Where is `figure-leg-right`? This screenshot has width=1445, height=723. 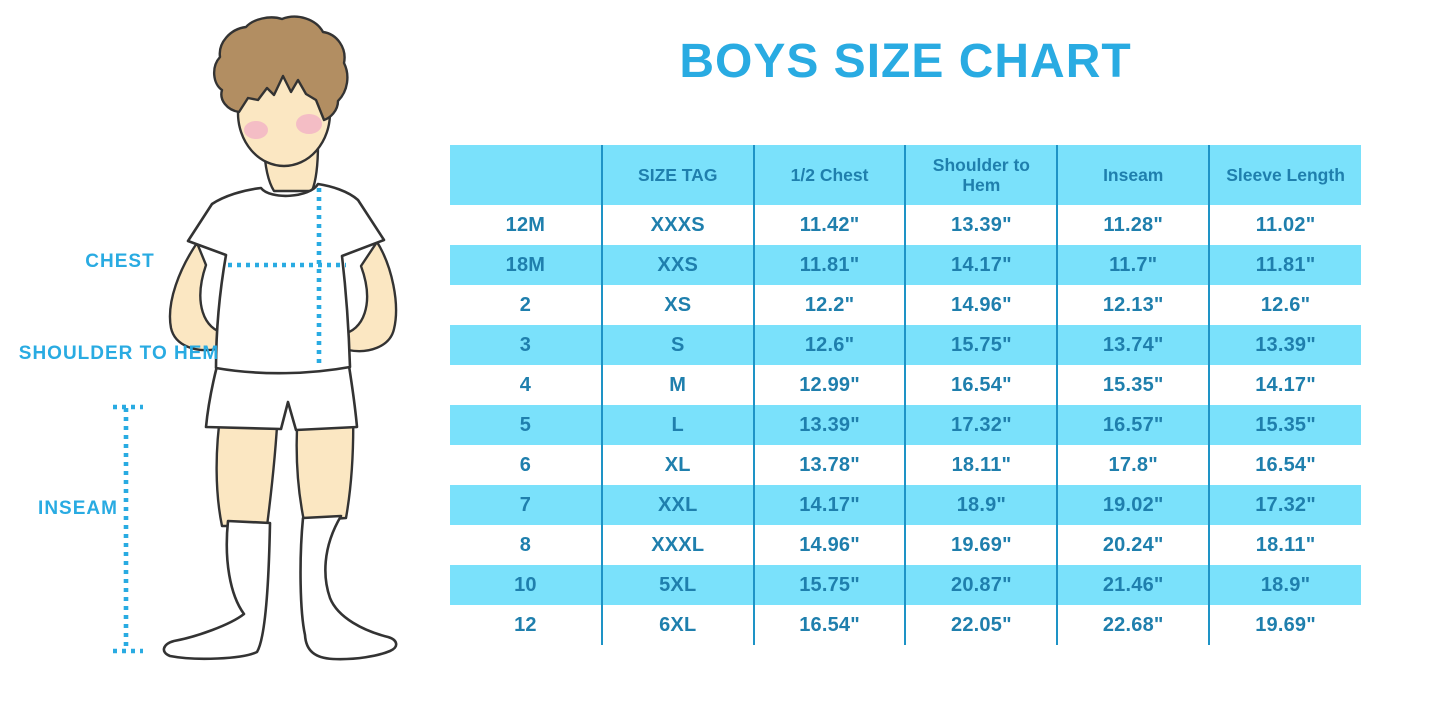 figure-leg-right is located at coordinates (325, 464).